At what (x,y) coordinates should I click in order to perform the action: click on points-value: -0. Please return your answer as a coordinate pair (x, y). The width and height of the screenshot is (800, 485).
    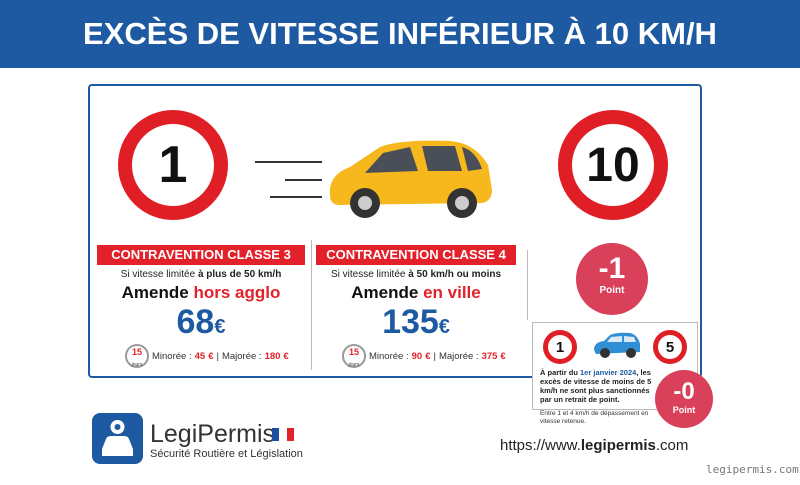
    Looking at the image, I should click on (684, 391).